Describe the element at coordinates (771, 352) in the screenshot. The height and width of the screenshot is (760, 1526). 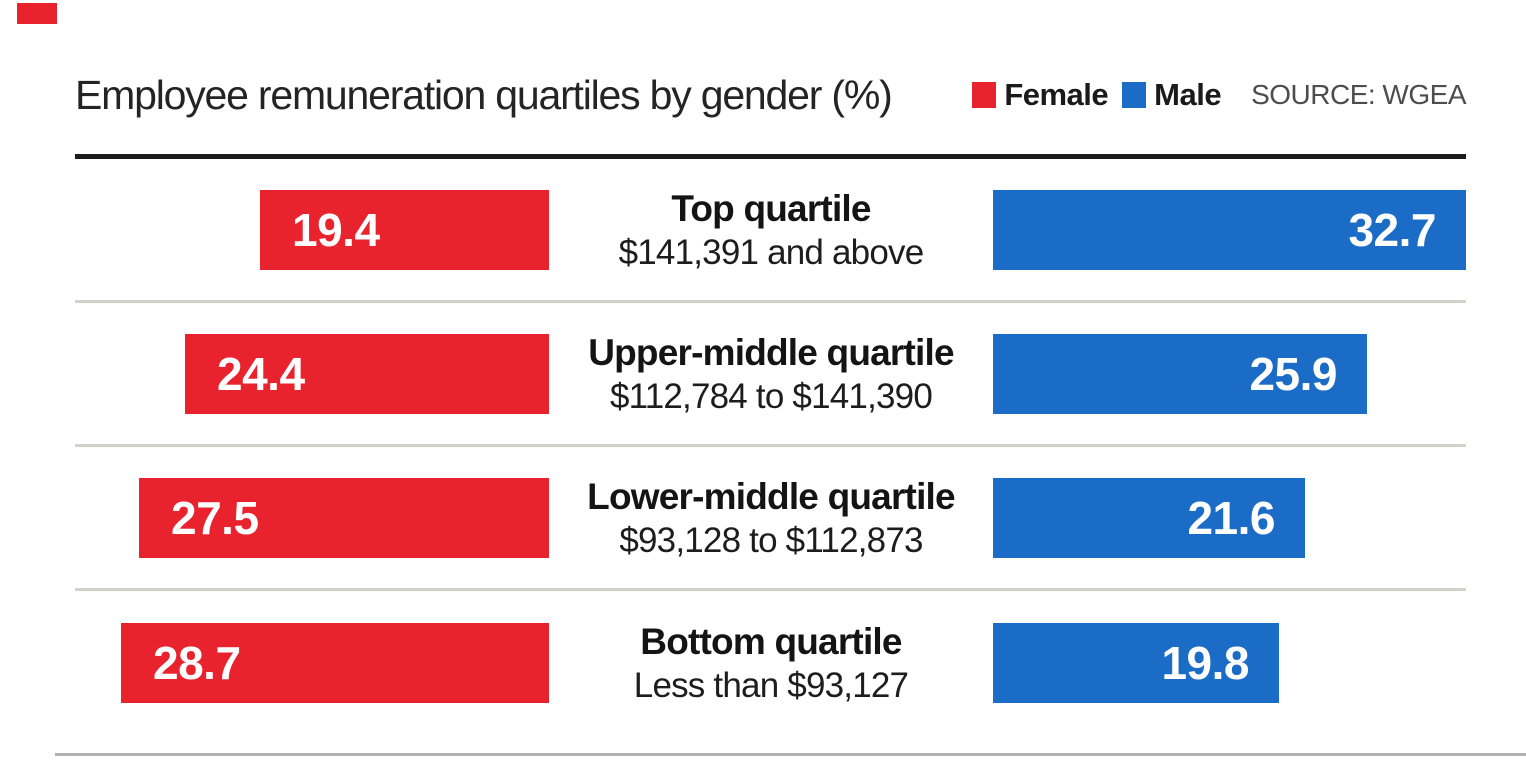
I see `quartile-name: Upper-middle quartile` at that location.